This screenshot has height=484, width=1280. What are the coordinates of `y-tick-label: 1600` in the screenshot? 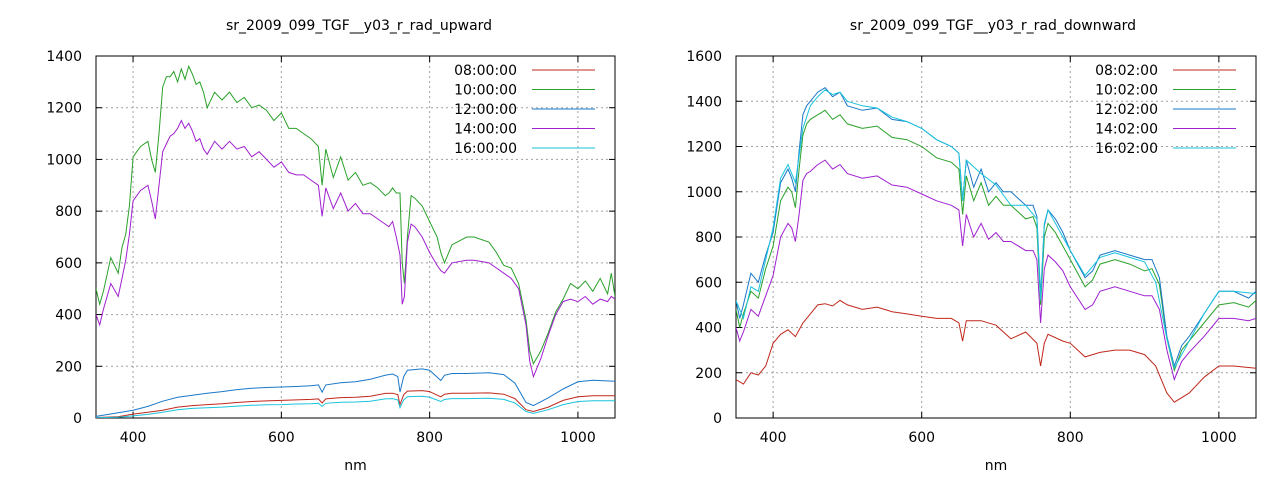 It's located at (704, 57).